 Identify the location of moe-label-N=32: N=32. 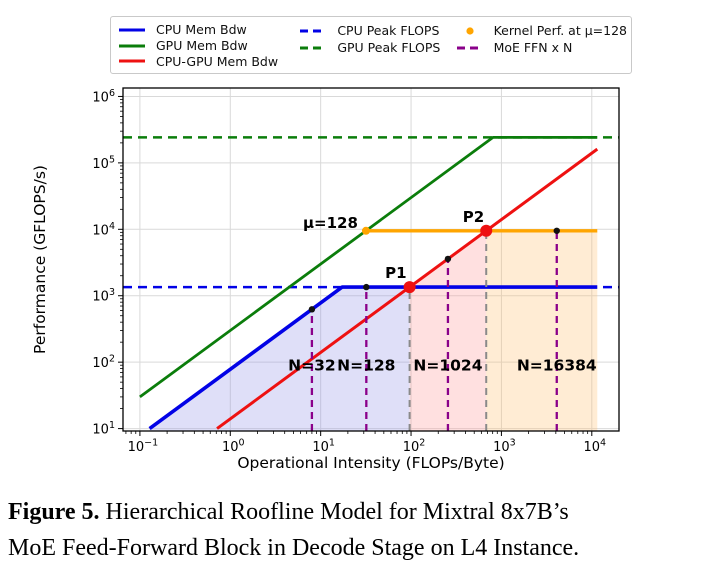
(312, 365).